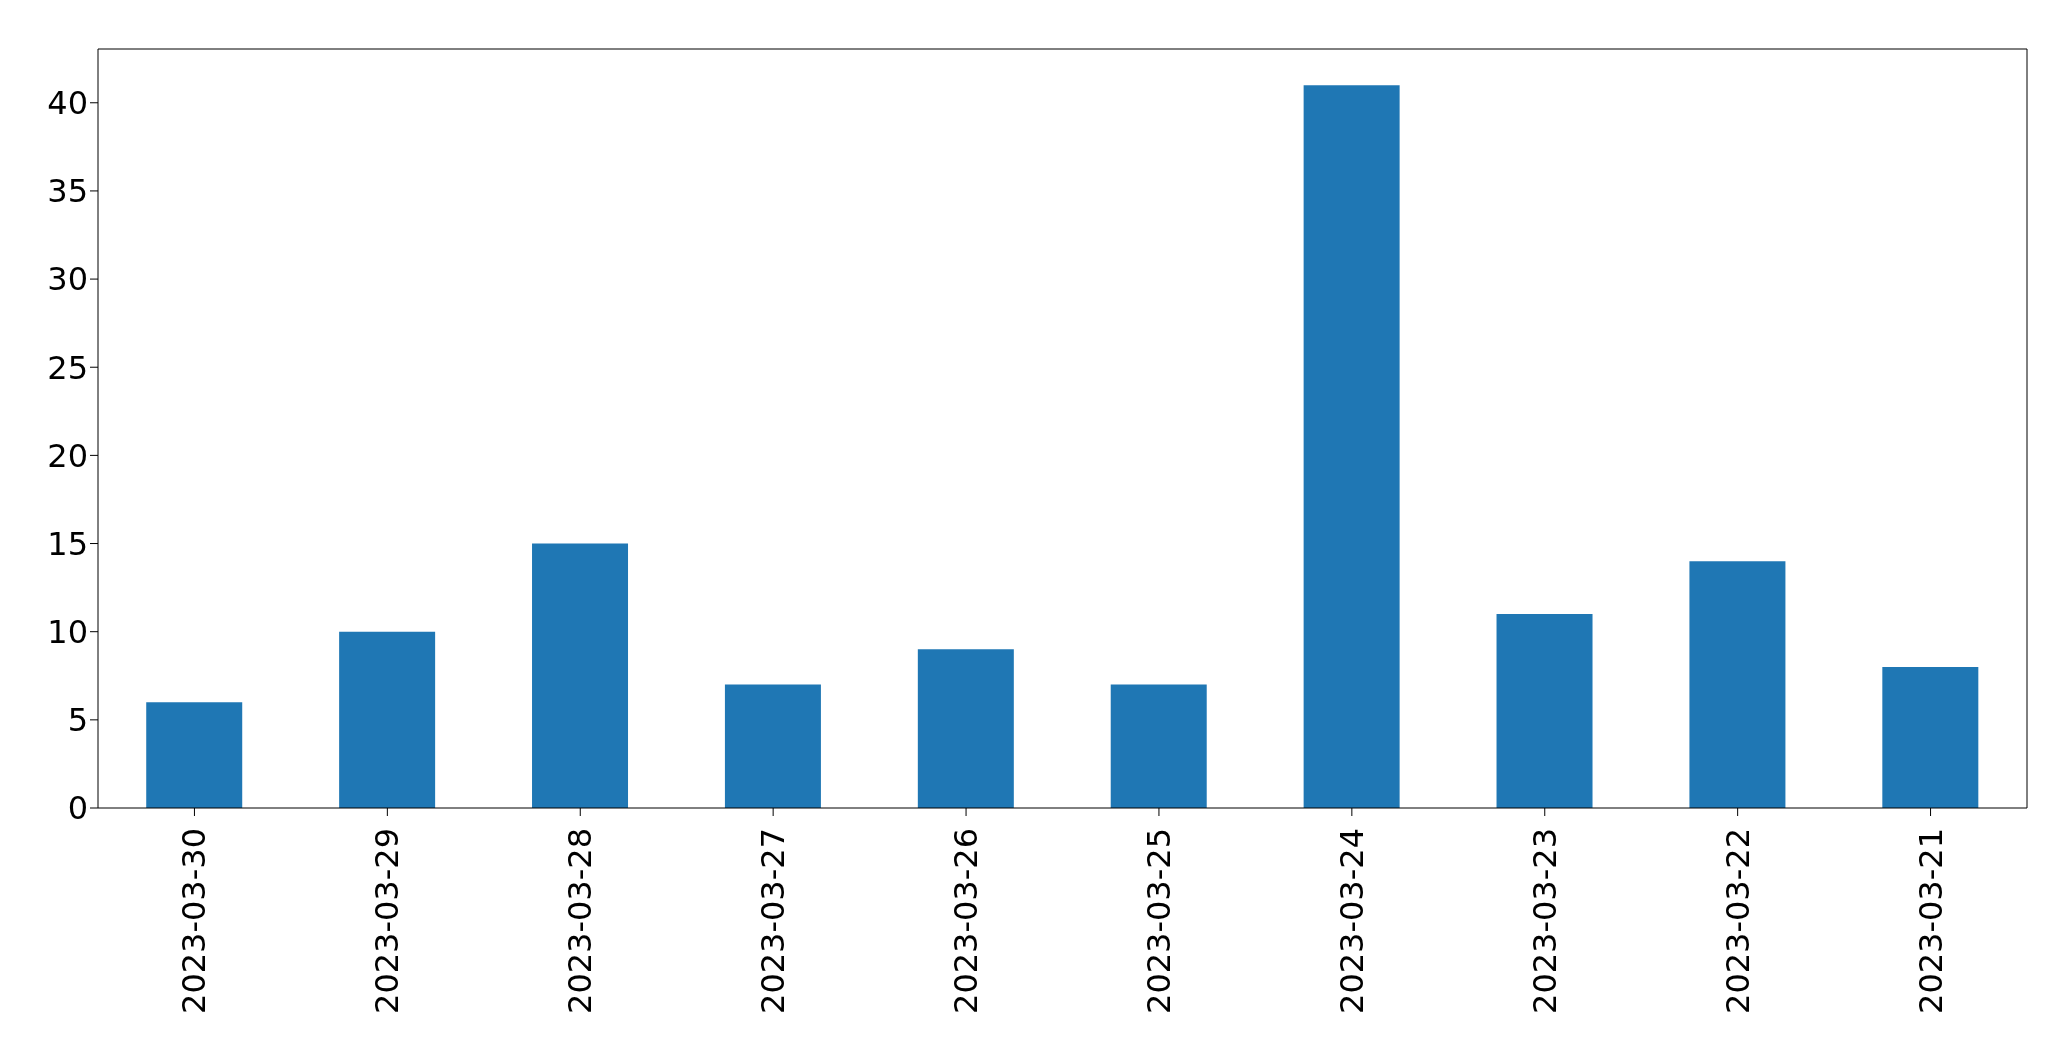 This screenshot has height=1061, width=2071. I want to click on y-tick-label: 35, so click(67, 191).